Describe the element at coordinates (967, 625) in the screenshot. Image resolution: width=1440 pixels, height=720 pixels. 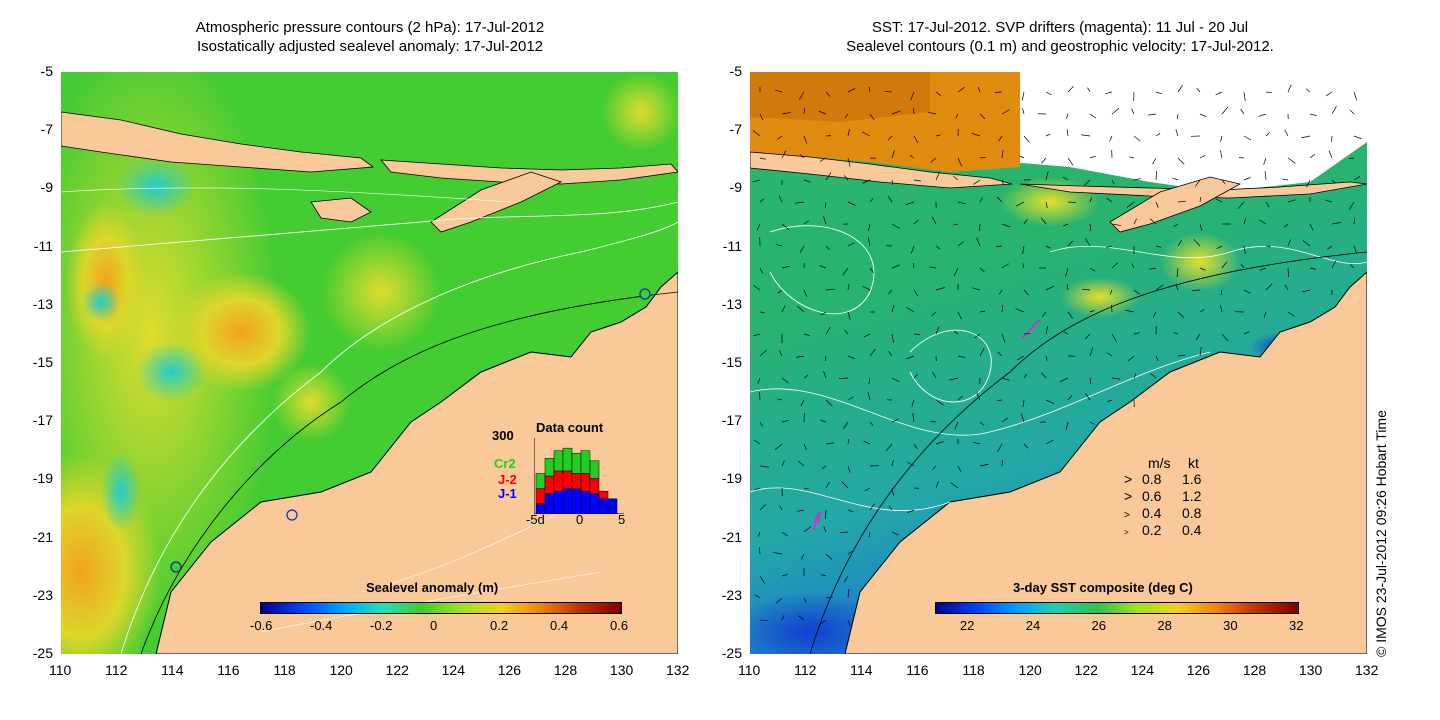
I see `colorbar-tick-label: 22` at that location.